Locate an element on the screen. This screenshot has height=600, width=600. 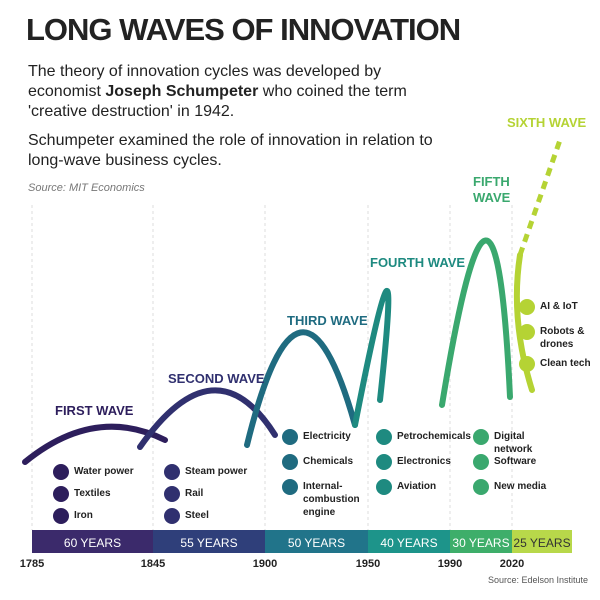
wave-label: FIRST WAVE is located at coordinates (94, 410).